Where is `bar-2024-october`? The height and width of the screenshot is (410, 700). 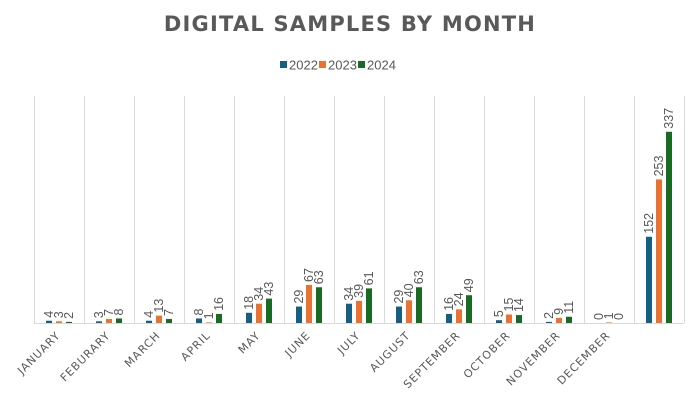 bar-2024-october is located at coordinates (519, 319).